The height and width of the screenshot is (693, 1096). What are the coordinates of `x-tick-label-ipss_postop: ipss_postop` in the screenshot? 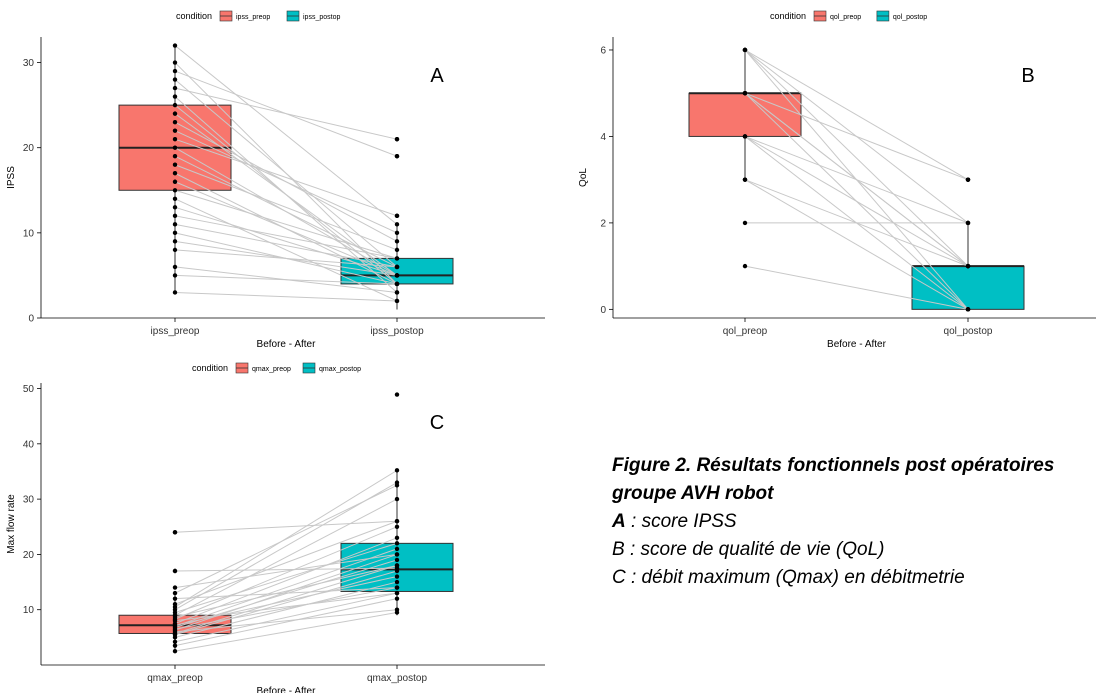 It's located at (397, 331).